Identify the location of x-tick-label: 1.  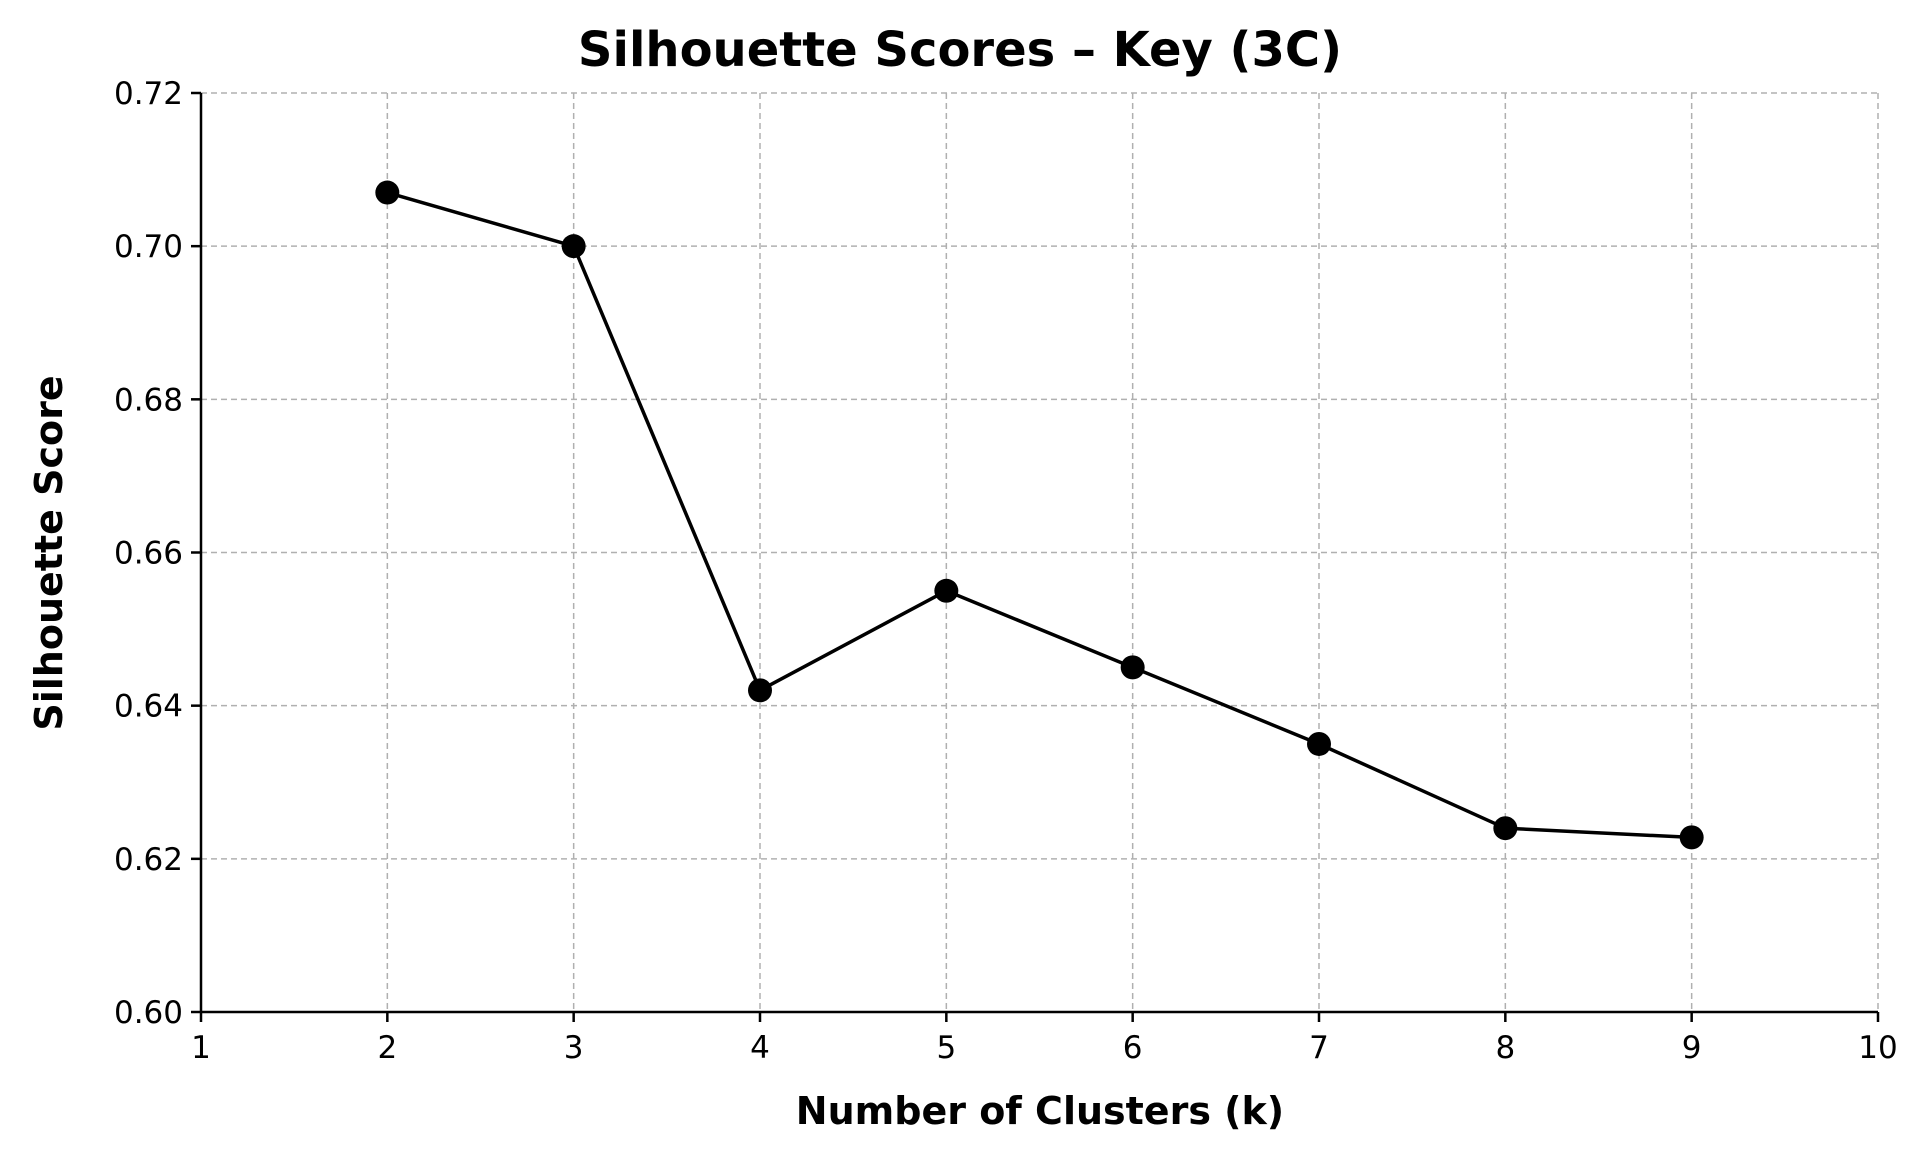
(201, 1048).